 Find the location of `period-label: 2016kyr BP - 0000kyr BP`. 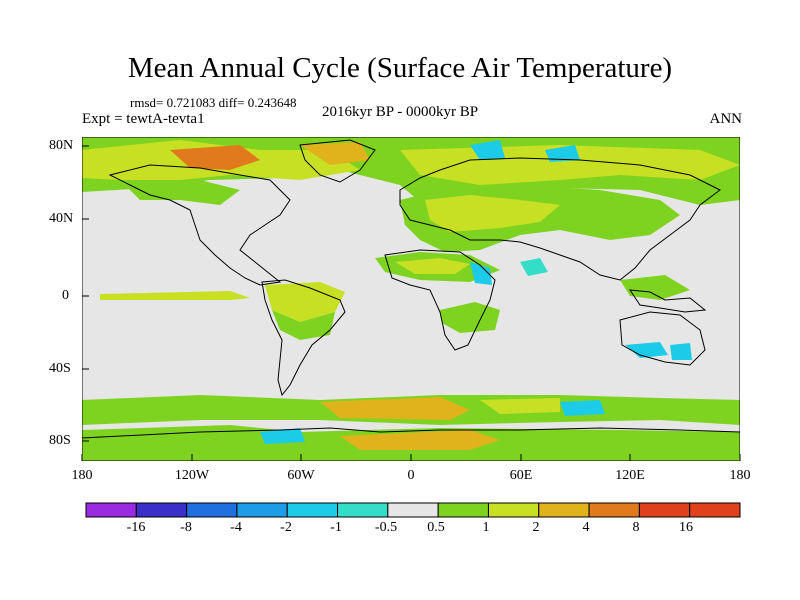

period-label: 2016kyr BP - 0000kyr BP is located at coordinates (400, 112).